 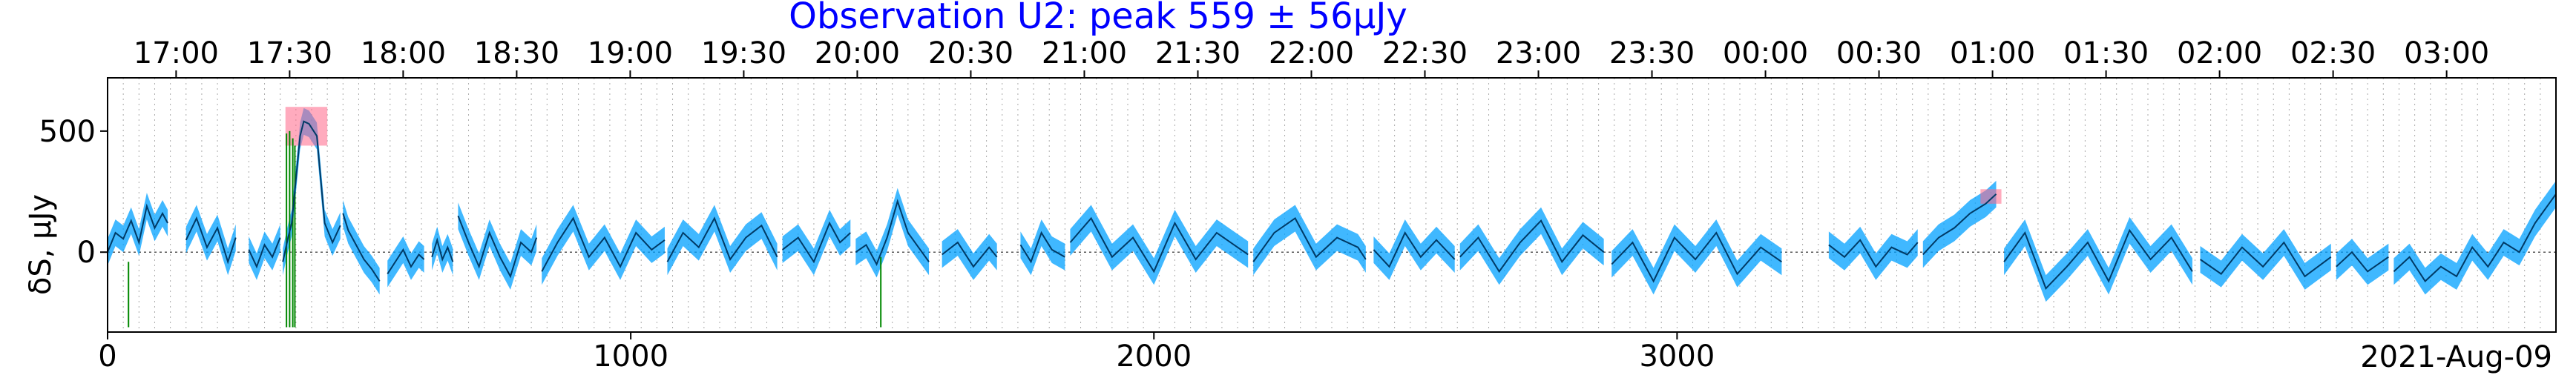 I want to click on top-tick-label: 23:00, so click(x=1538, y=53).